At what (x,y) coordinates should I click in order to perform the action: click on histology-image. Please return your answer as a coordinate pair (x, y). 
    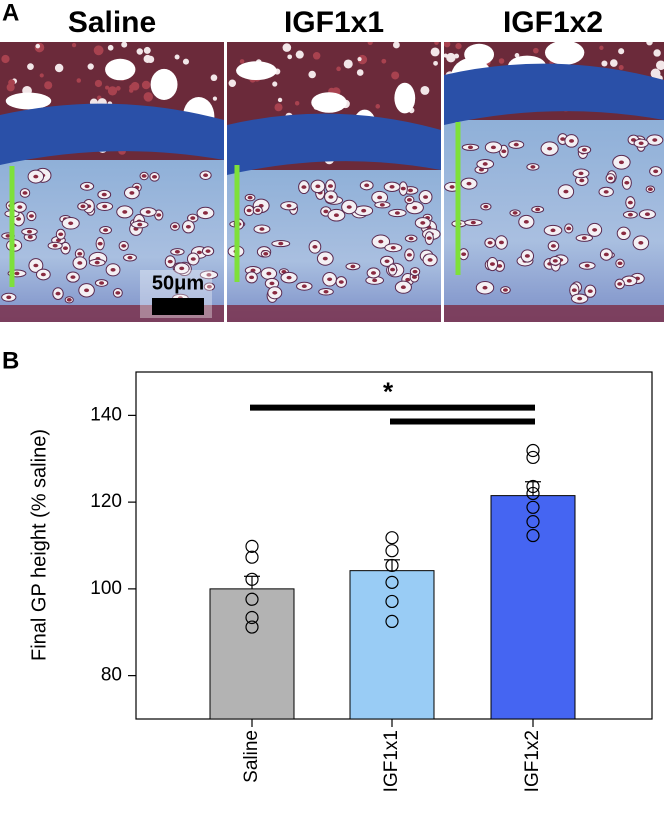
    Looking at the image, I should click on (554, 182).